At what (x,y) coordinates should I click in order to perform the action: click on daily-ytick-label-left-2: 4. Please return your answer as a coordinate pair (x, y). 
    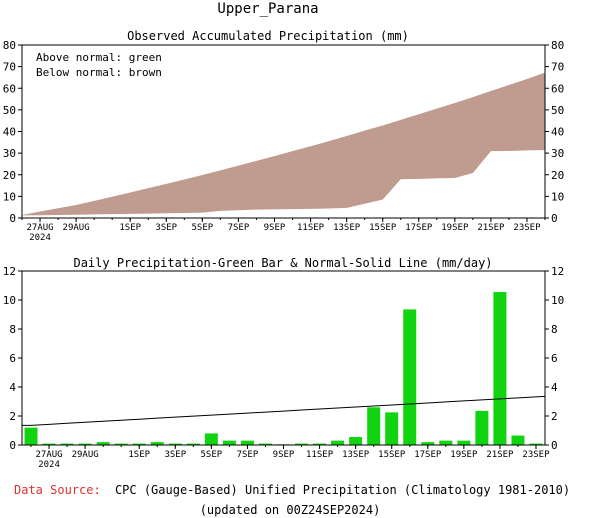
    Looking at the image, I should click on (12, 387).